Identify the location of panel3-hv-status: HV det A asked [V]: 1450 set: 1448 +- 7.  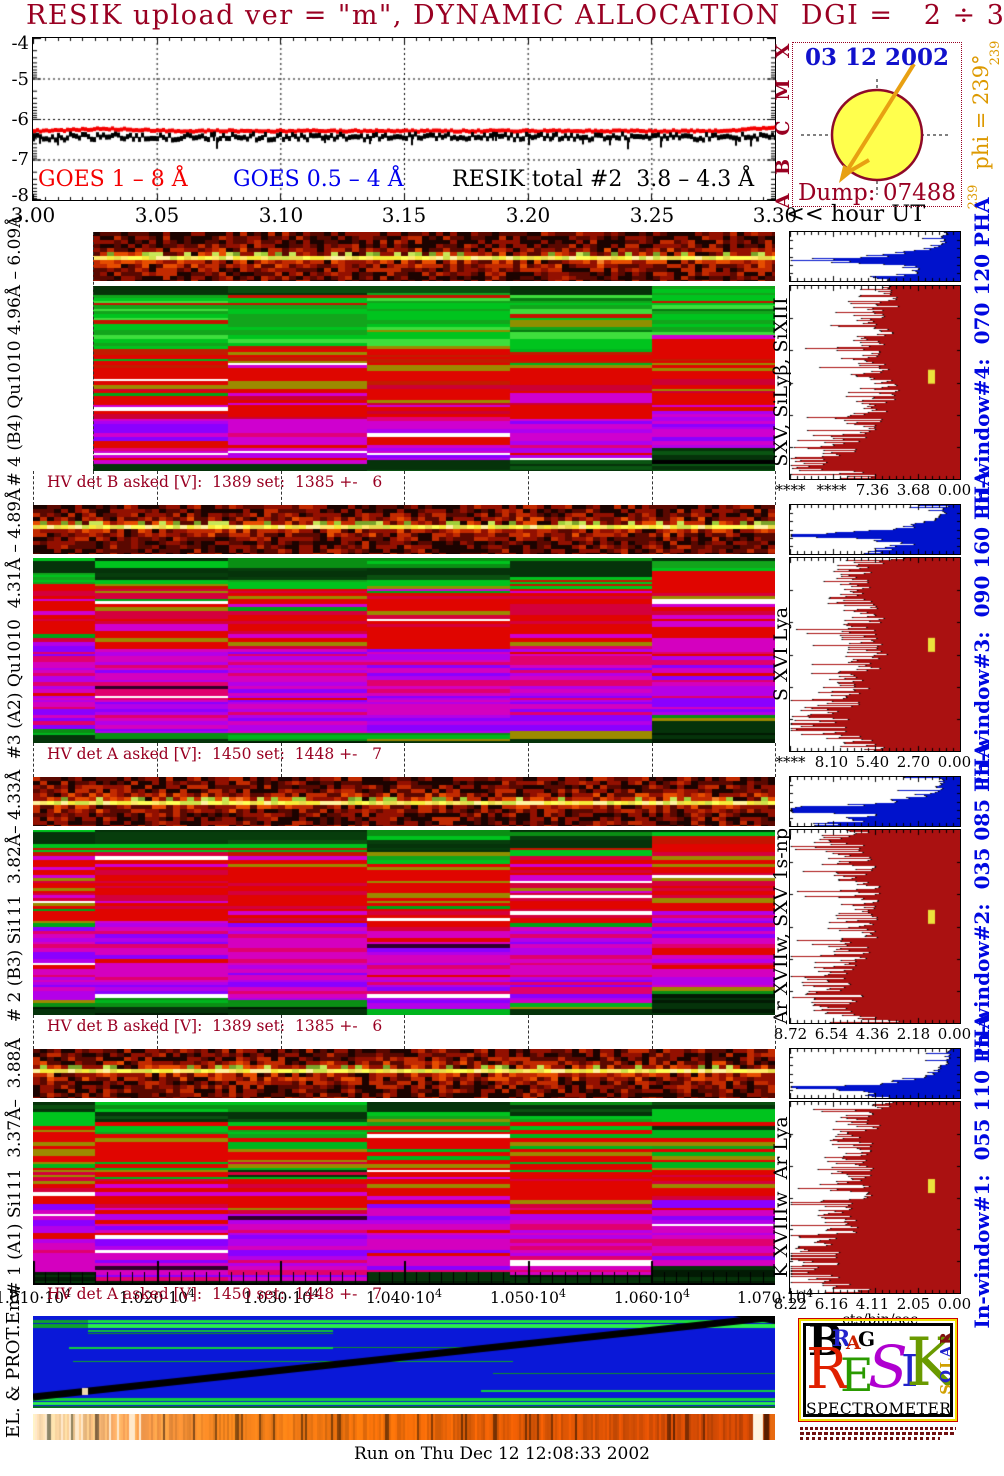
(215, 754).